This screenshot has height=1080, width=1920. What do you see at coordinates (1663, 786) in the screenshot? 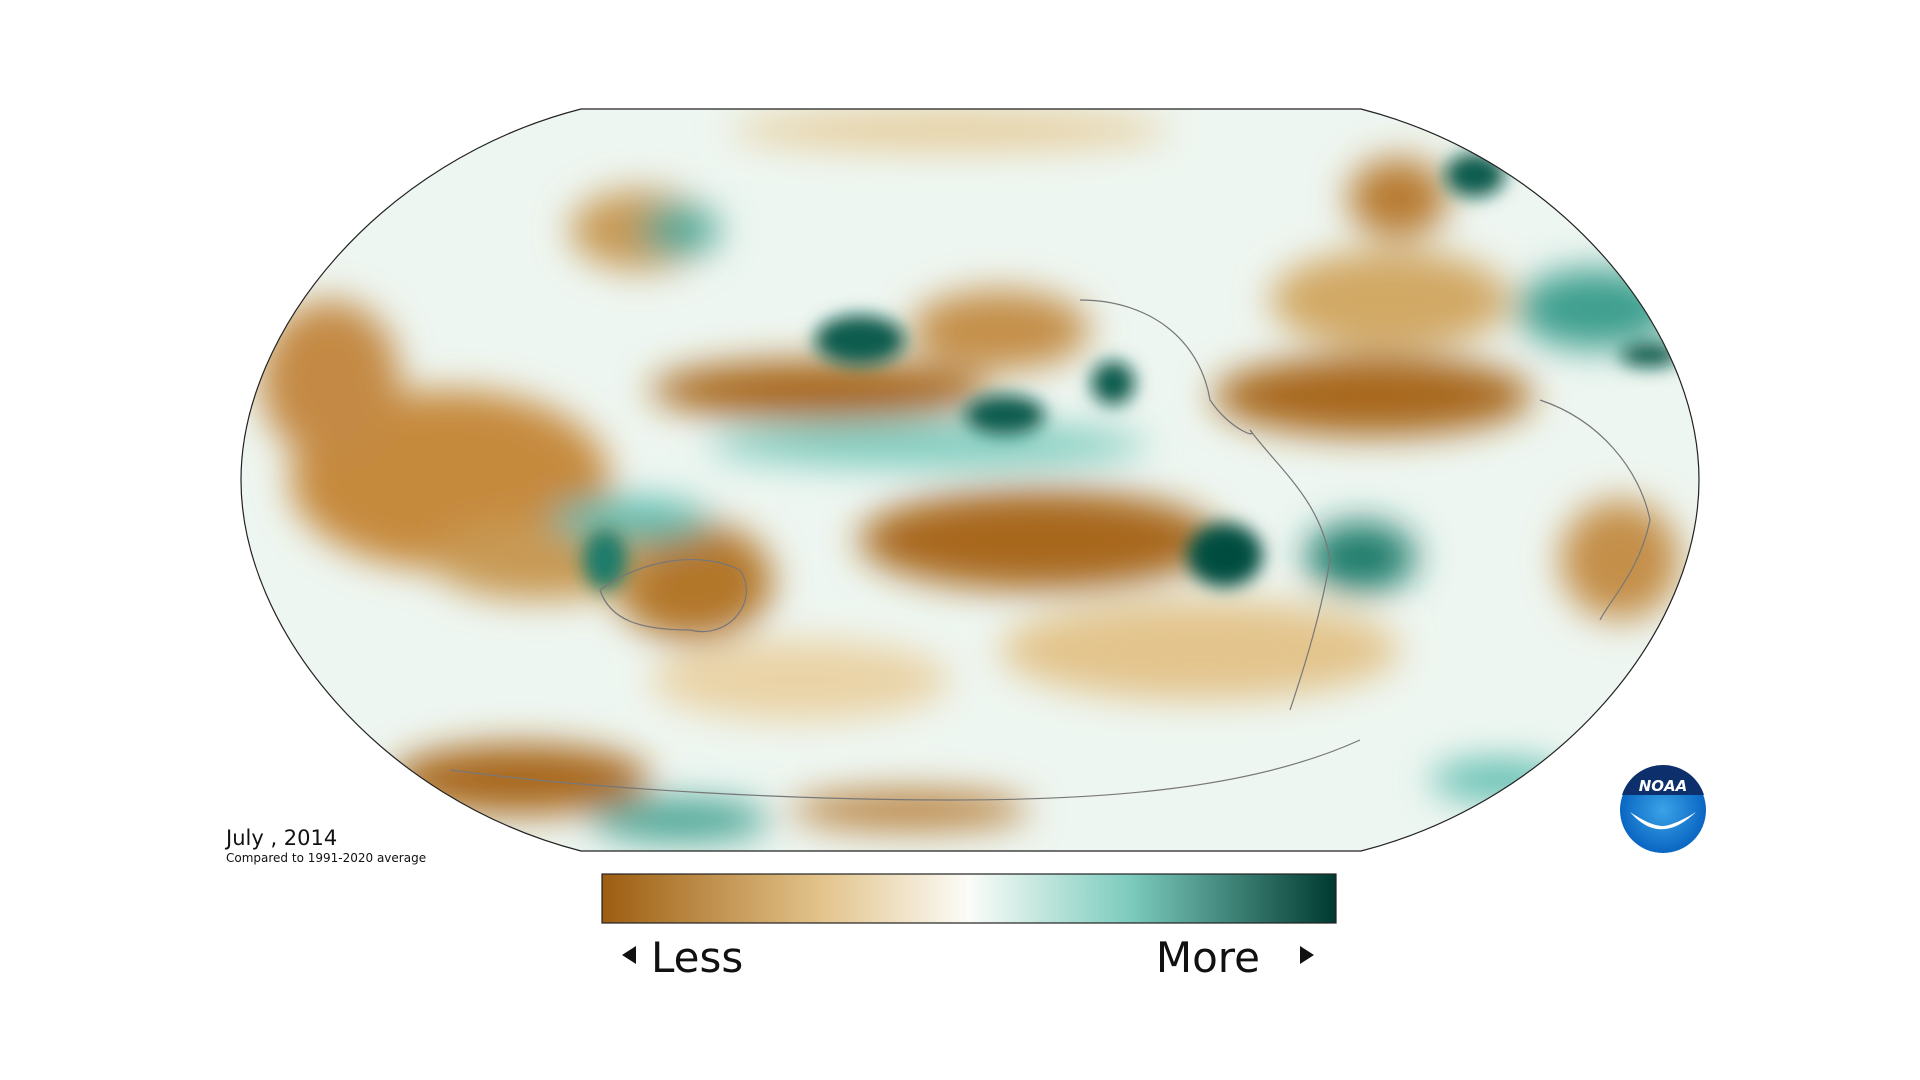
I see `logo-text: NOAA` at bounding box center [1663, 786].